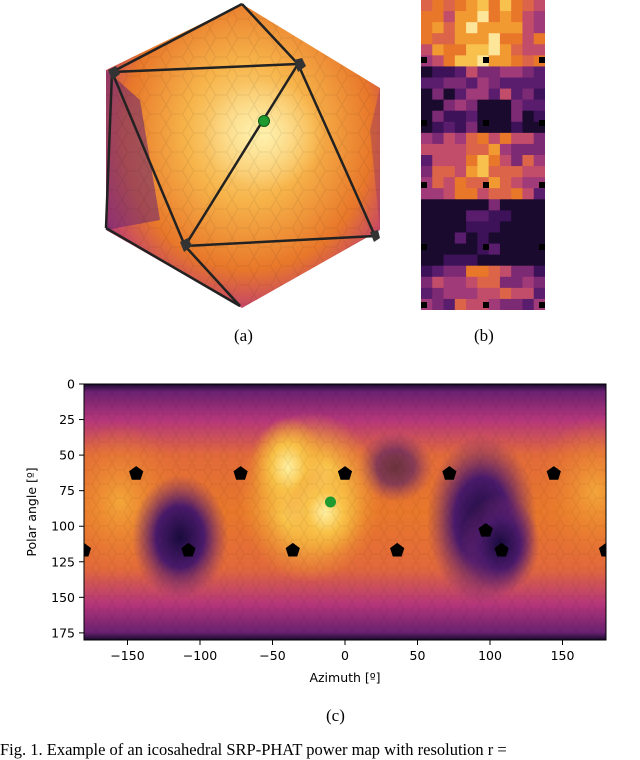 This screenshot has width=640, height=760. Describe the element at coordinates (330, 502) in the screenshot. I see `source-marker` at that location.